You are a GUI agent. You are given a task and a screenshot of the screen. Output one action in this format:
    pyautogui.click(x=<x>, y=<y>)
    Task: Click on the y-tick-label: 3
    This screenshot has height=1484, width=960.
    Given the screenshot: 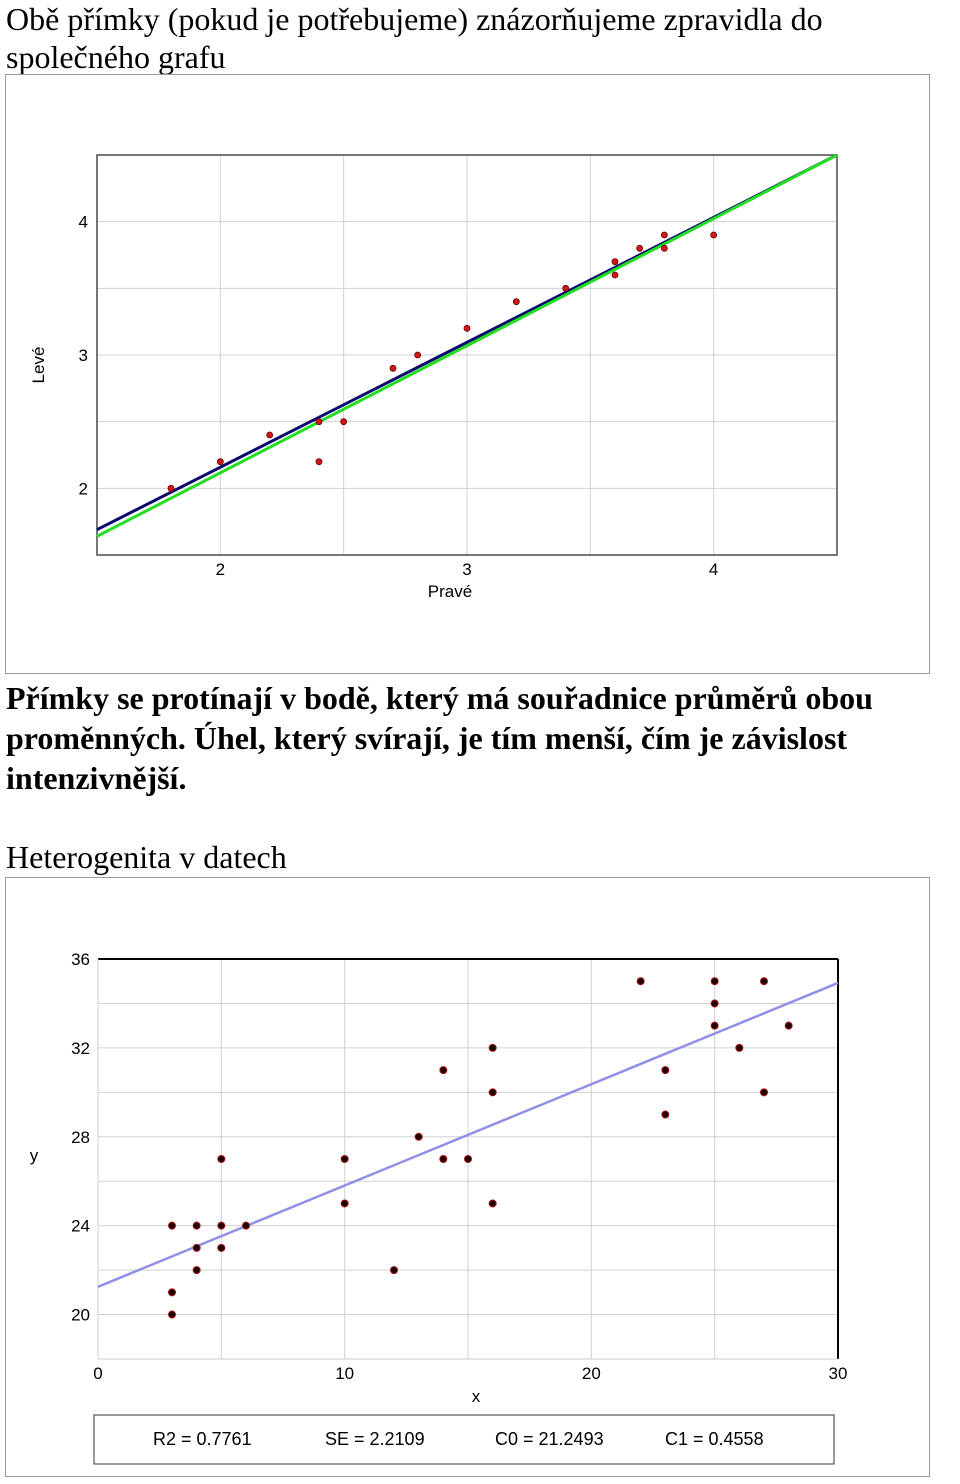 What is the action you would take?
    pyautogui.click(x=83, y=355)
    